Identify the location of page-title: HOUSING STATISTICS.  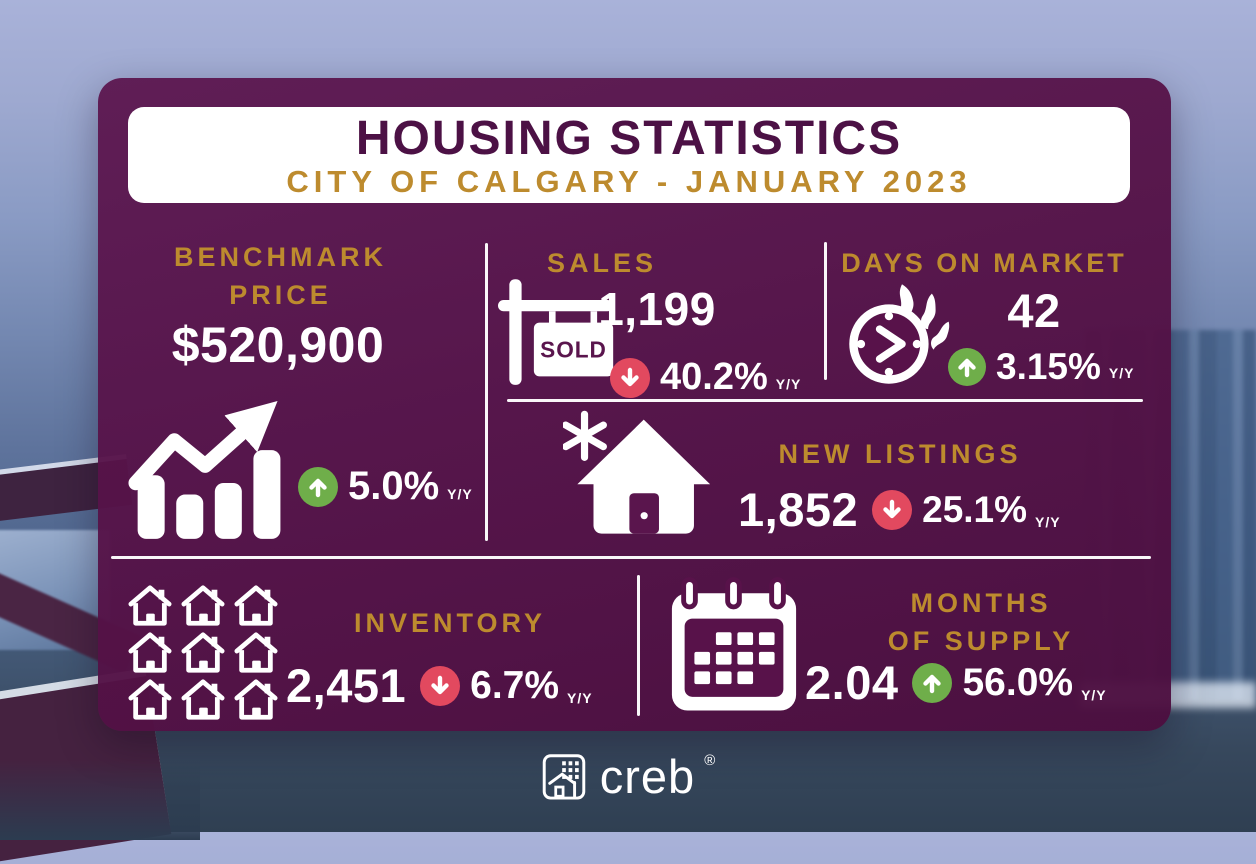
(629, 138).